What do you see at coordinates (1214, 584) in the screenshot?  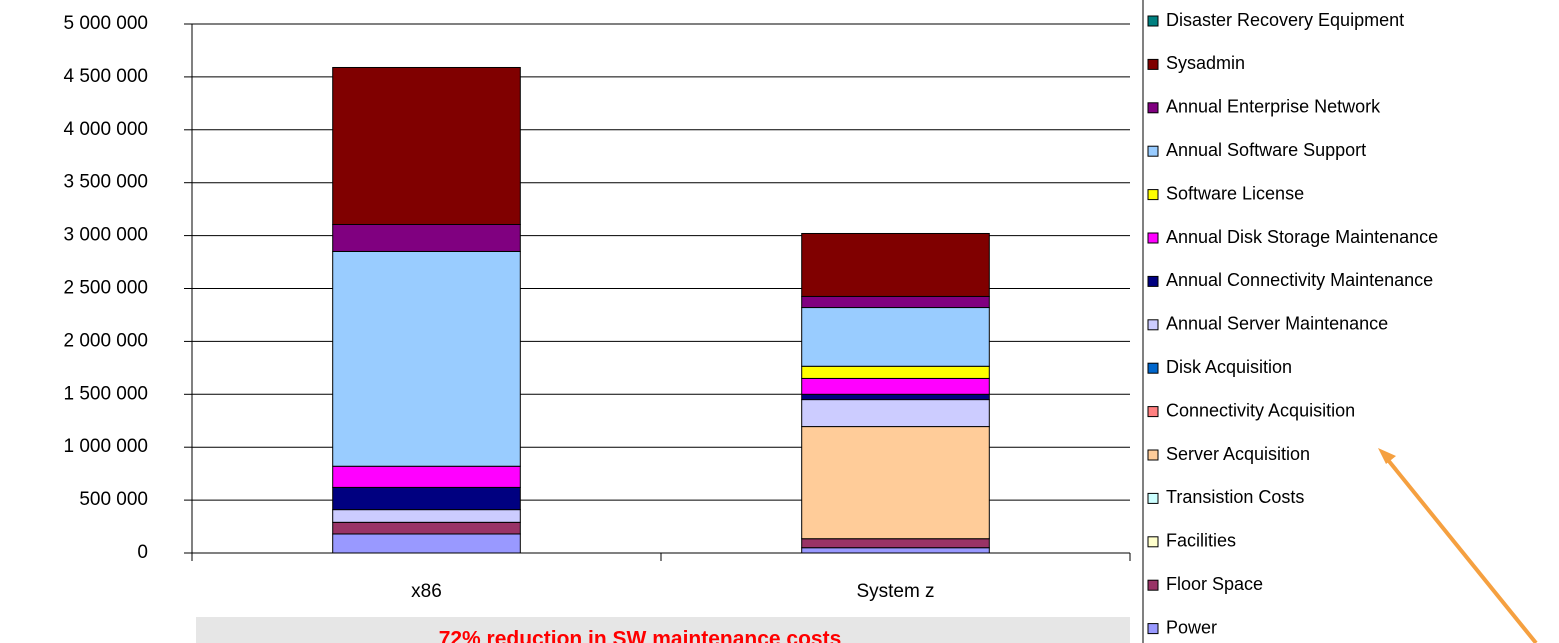 I see `legend-label: Floor Space` at bounding box center [1214, 584].